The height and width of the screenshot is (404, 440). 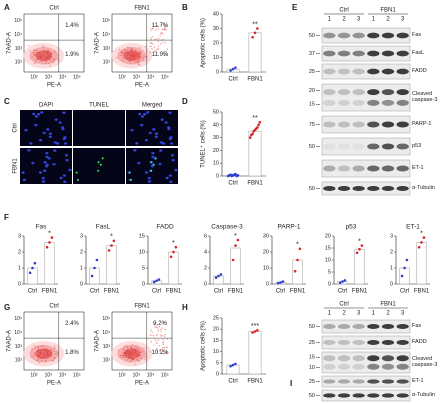 I want to click on quadrant-percent: 10.2%, so click(x=160, y=353).